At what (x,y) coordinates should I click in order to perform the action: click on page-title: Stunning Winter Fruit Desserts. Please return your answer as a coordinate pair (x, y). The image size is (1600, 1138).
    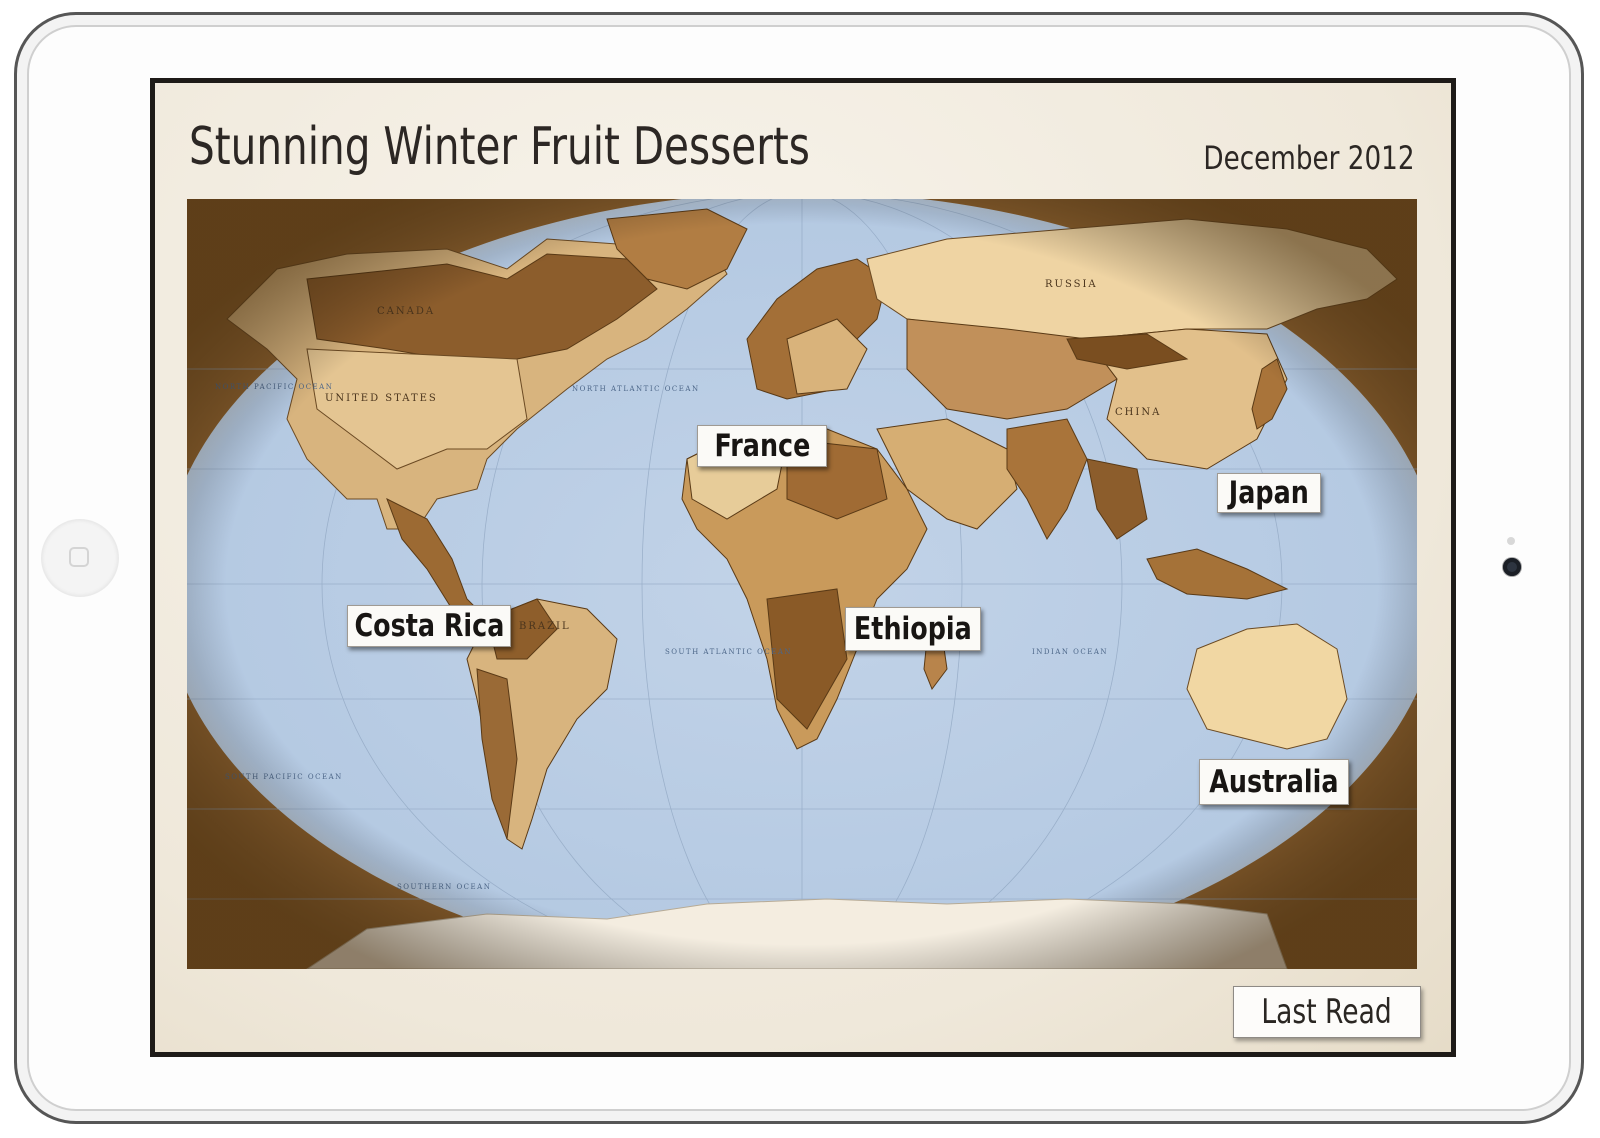
    Looking at the image, I should click on (499, 147).